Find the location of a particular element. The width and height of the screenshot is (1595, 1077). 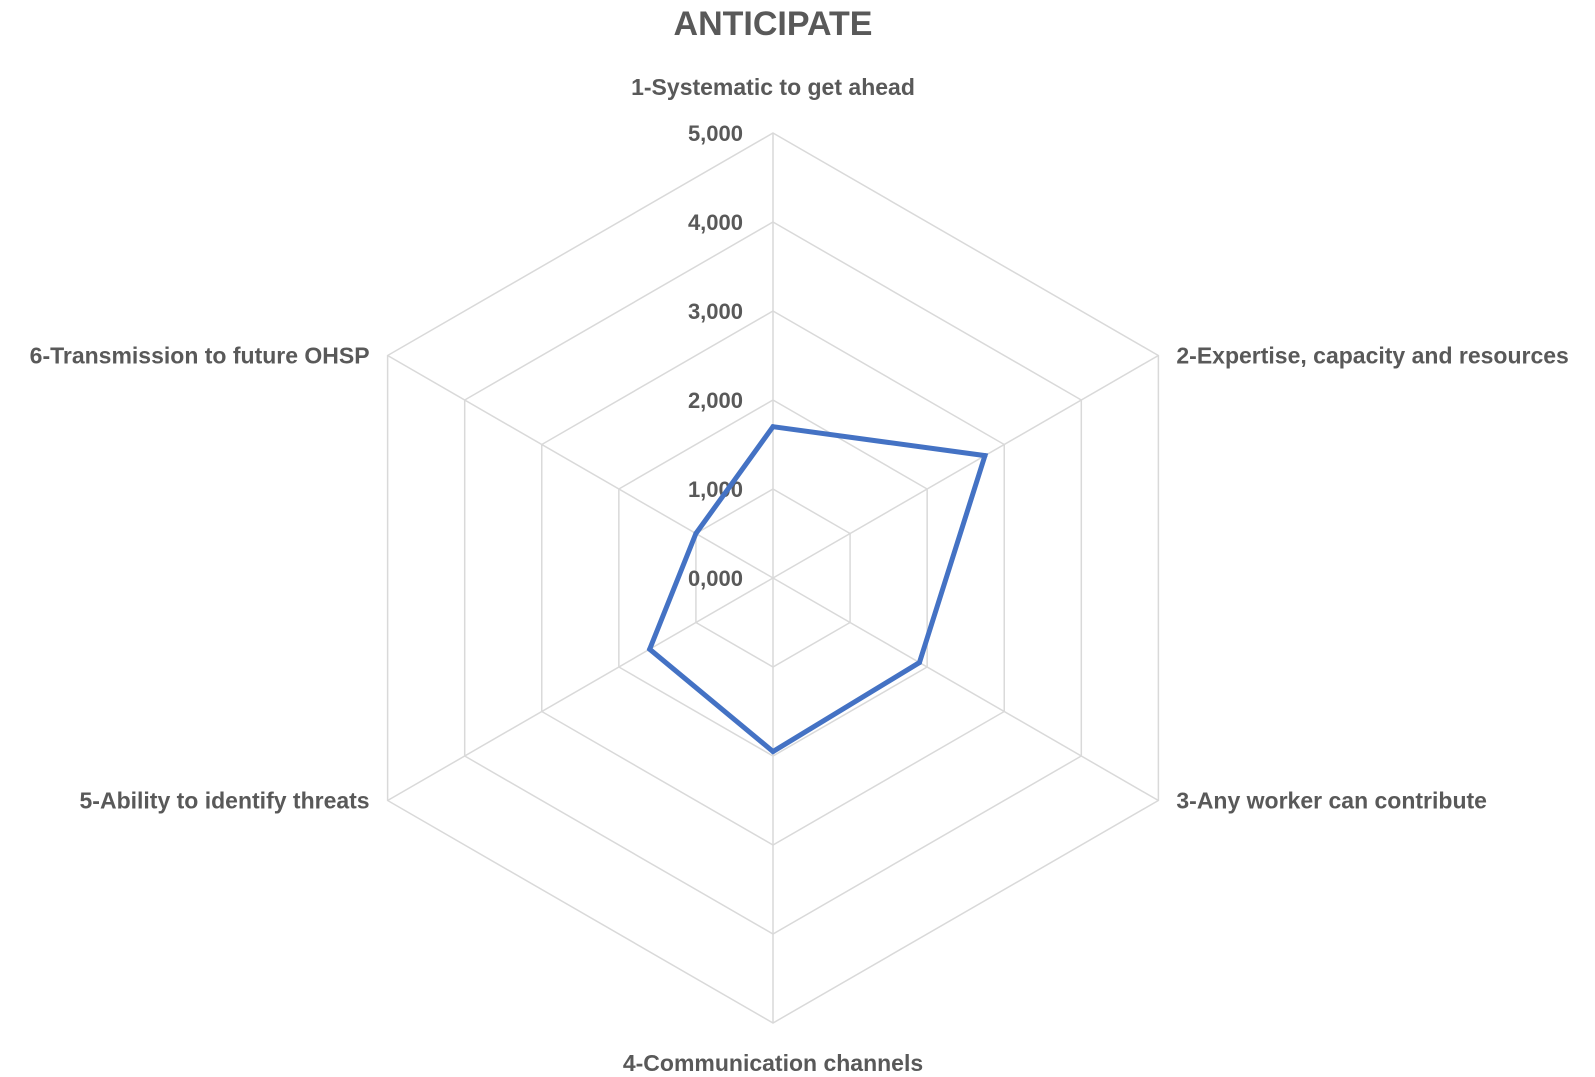

category-label: 5-Ability to identify threats is located at coordinates (225, 801).